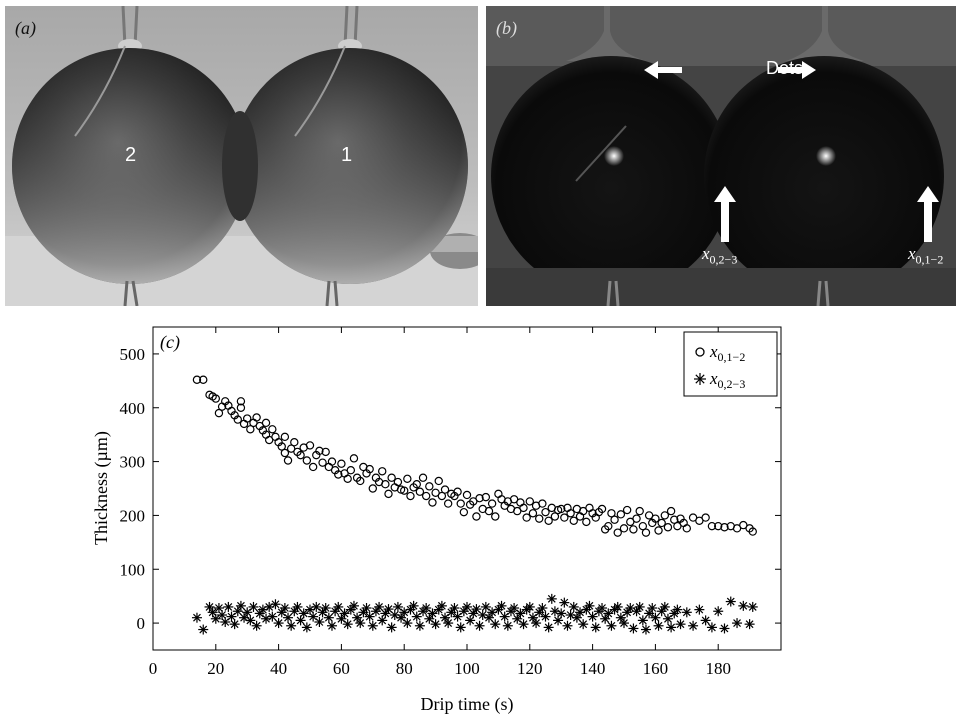  What do you see at coordinates (133, 354) in the screenshot?
I see `y-tick-label: 500` at bounding box center [133, 354].